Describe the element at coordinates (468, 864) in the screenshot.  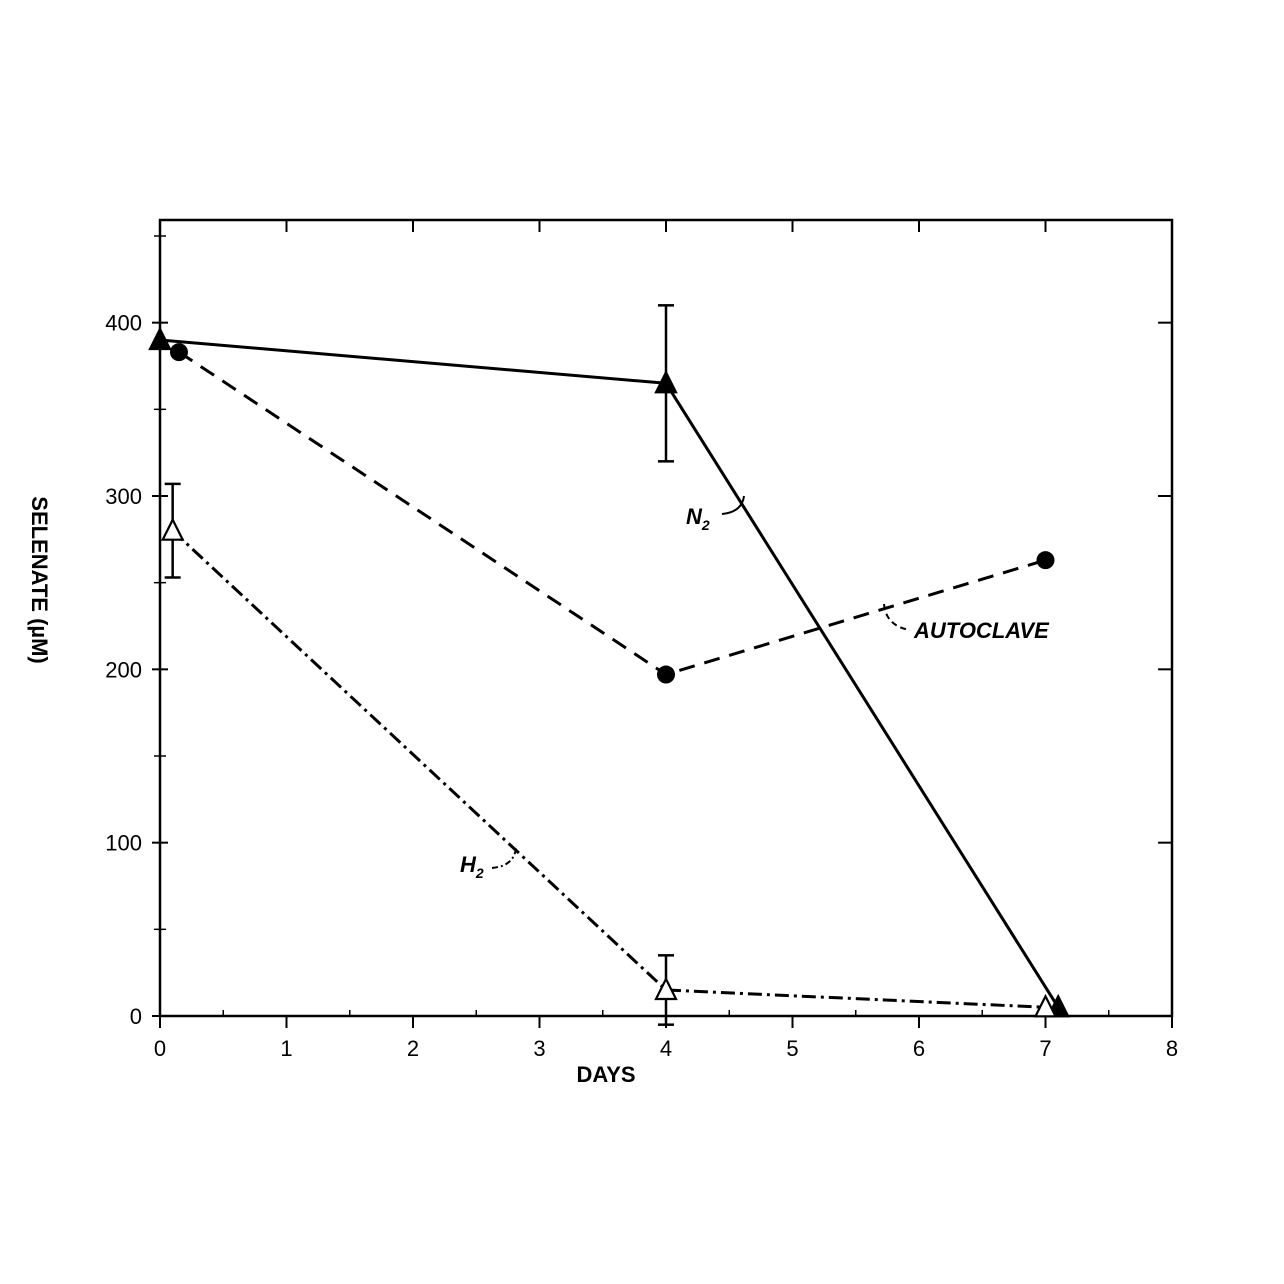
I see `h2-label-main: H` at that location.